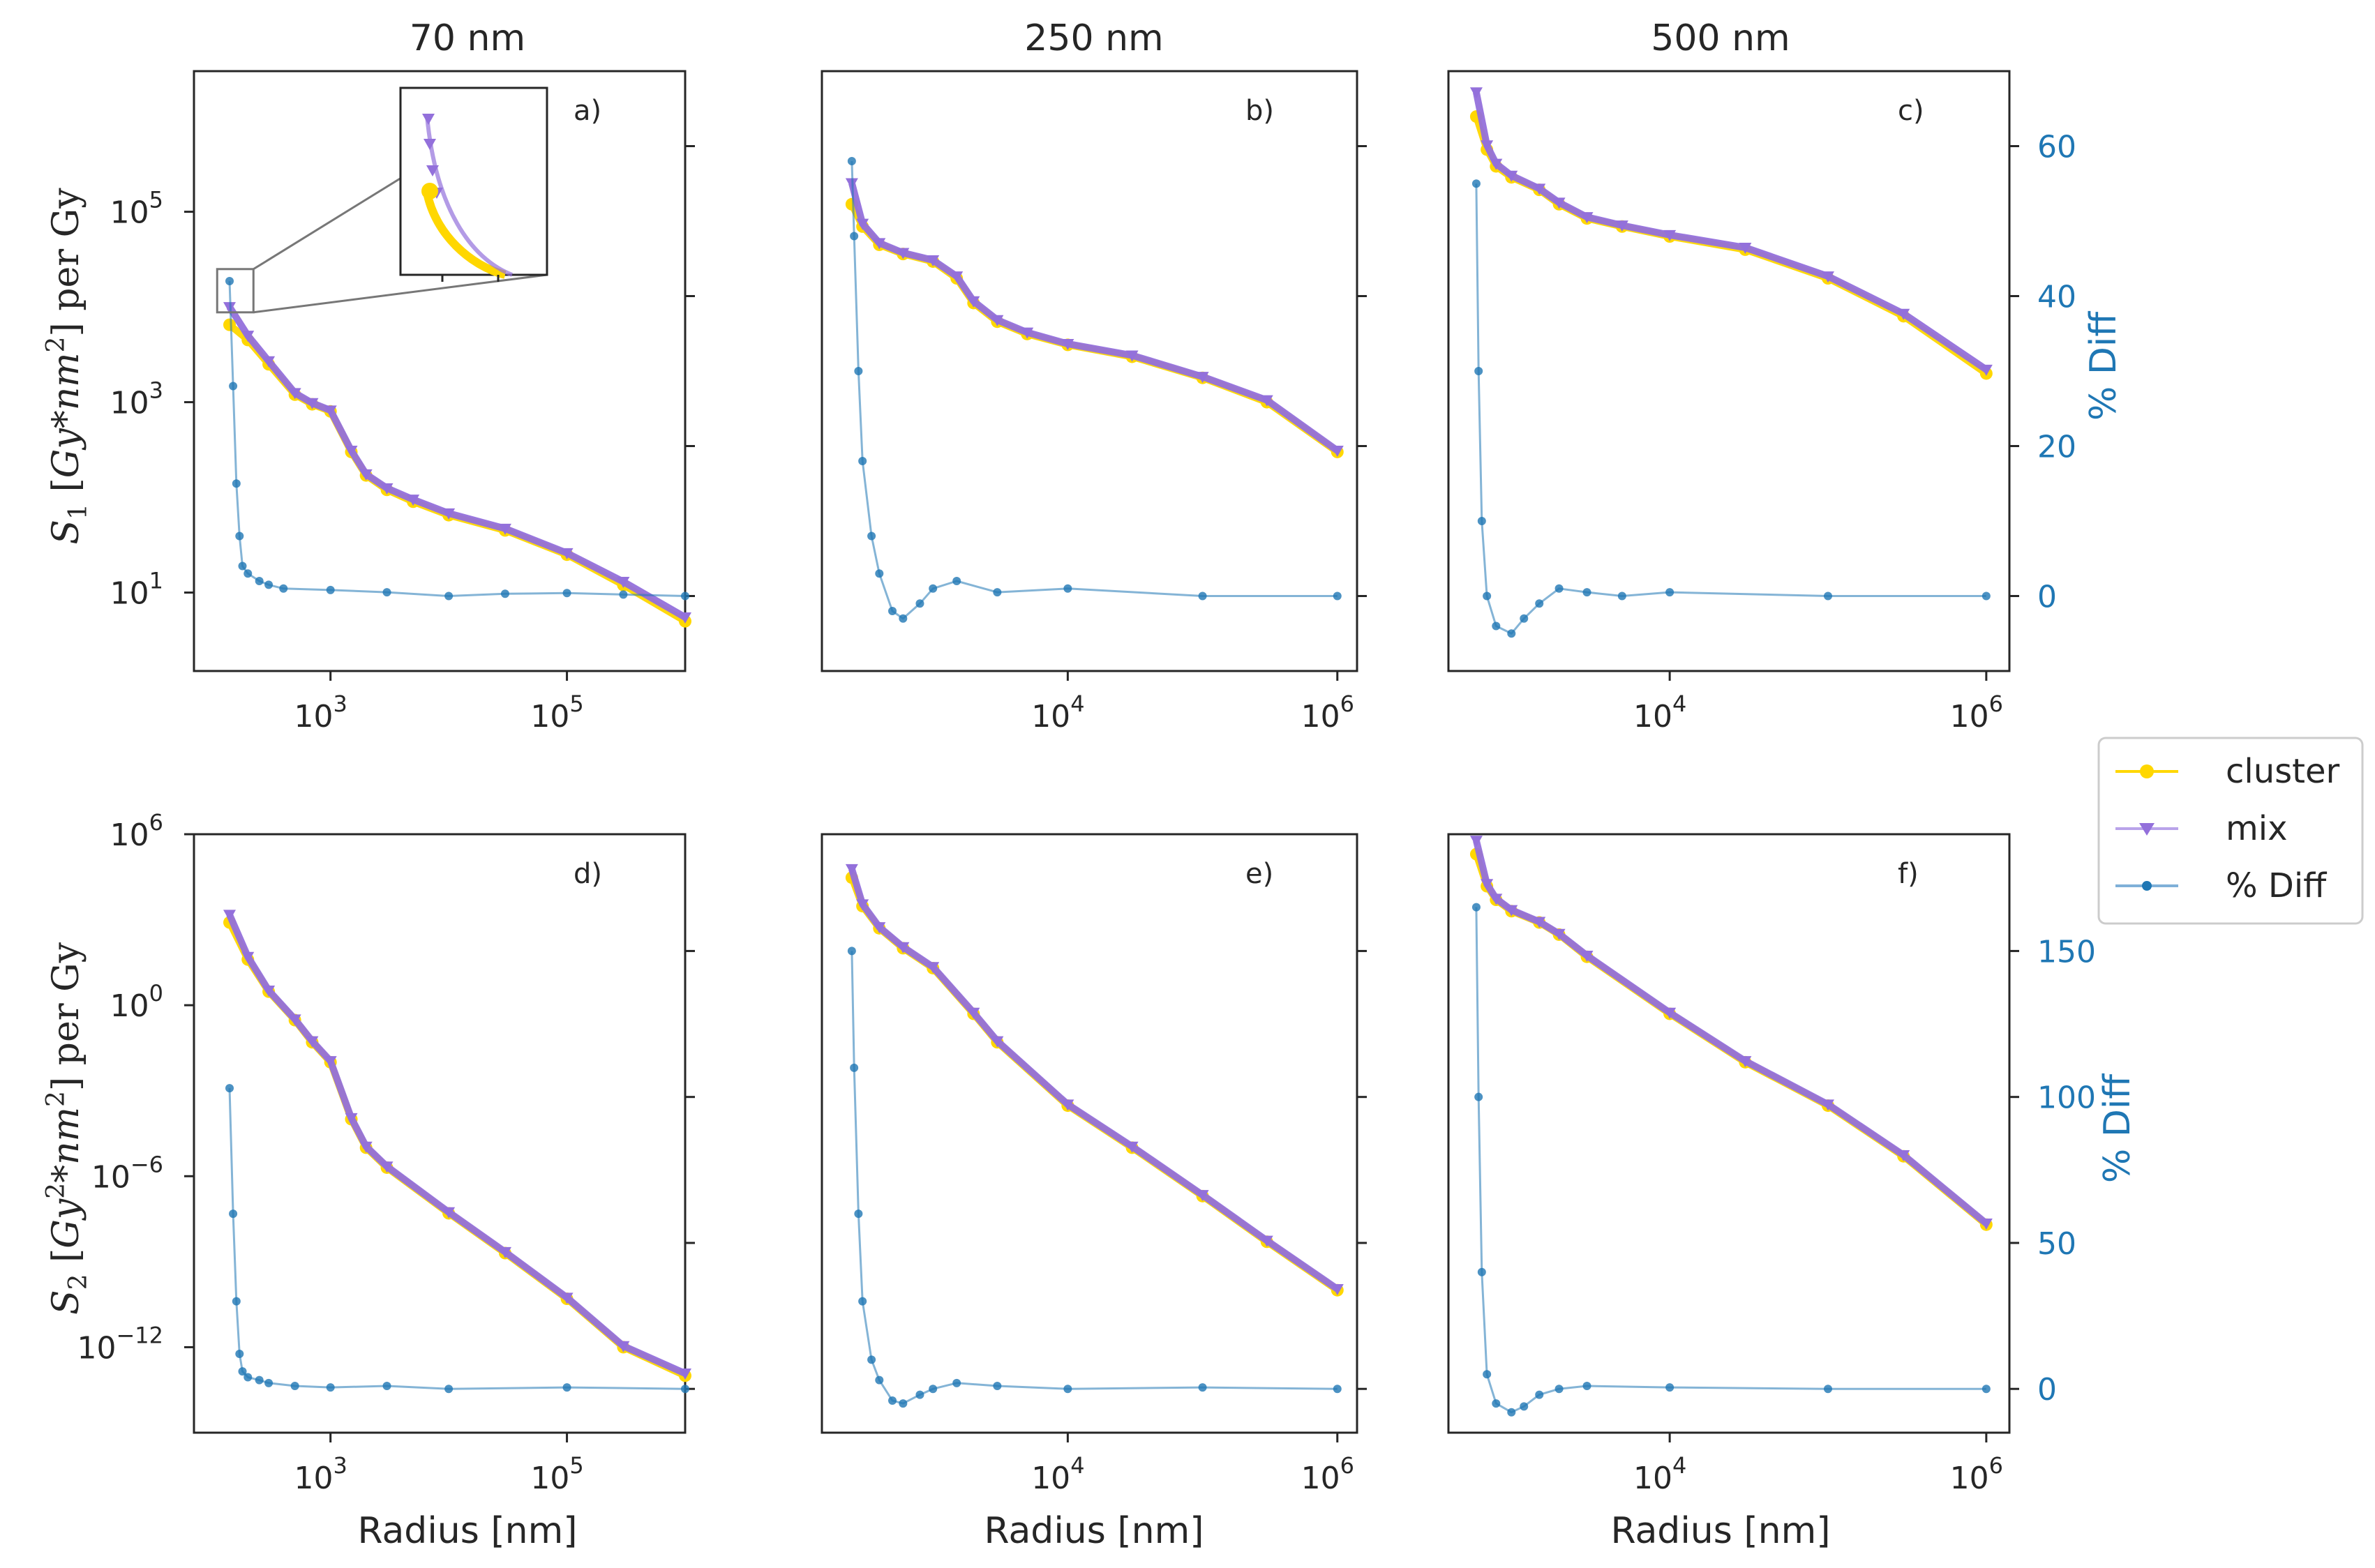  I want to click on inset-connector, so click(400, 293).